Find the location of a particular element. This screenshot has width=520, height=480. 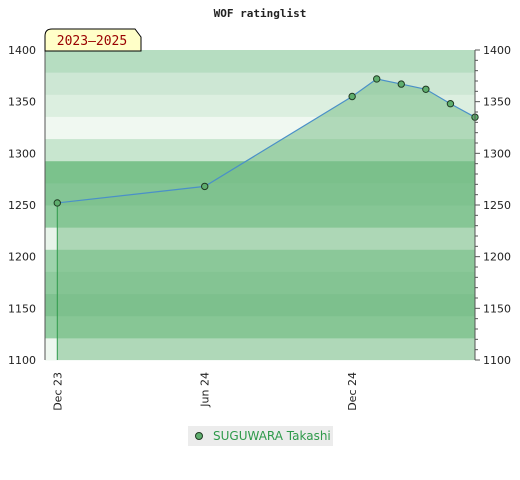

y-tick-label-left: 1350 is located at coordinates (22, 102).